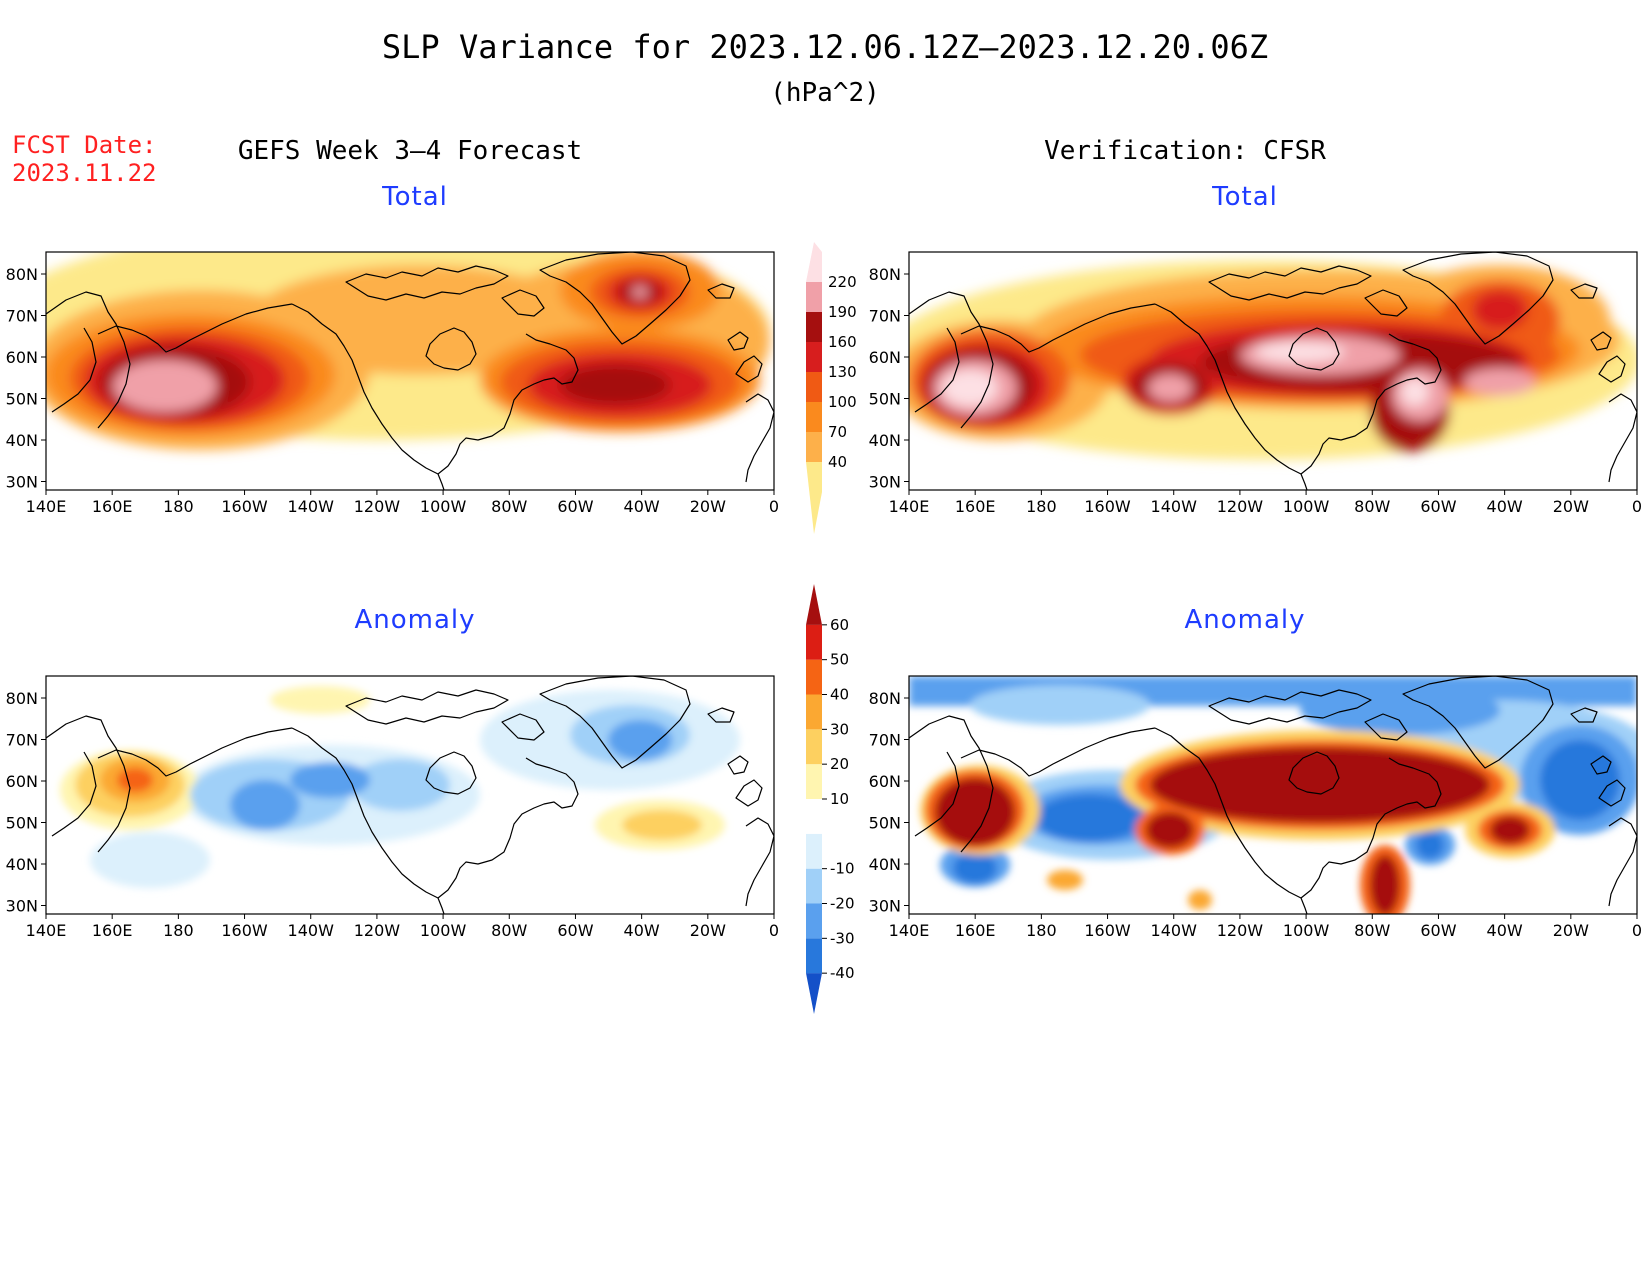 The image size is (1650, 1275). I want to click on lon-label-total-gefs: 40W, so click(642, 506).